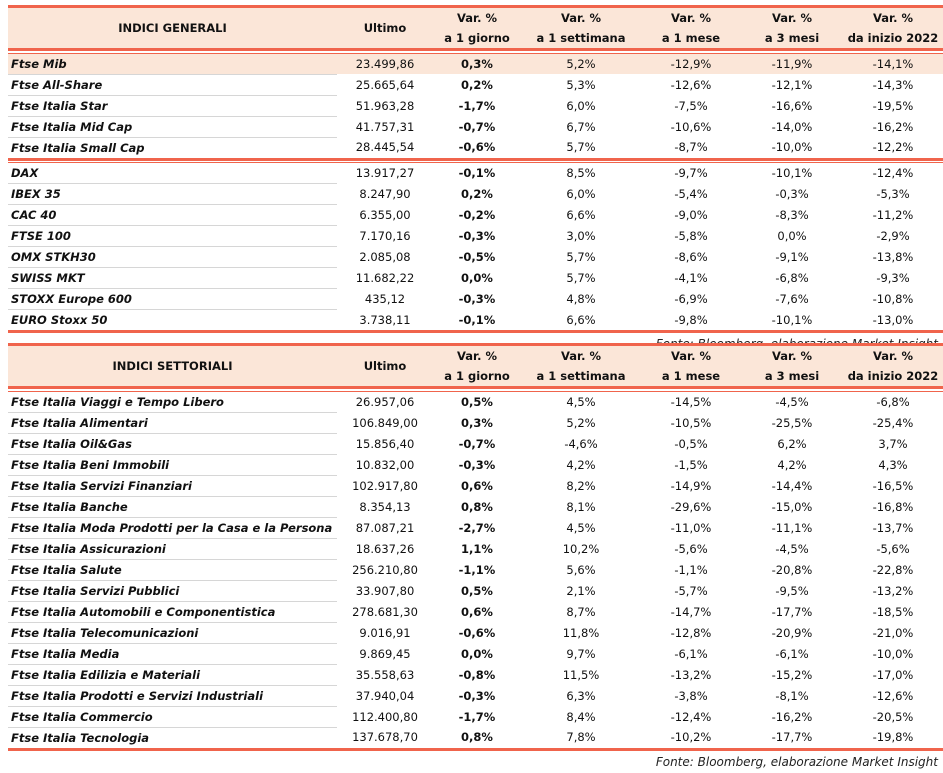  Describe the element at coordinates (792, 84) in the screenshot. I see `cell-m3: -12,1%` at that location.